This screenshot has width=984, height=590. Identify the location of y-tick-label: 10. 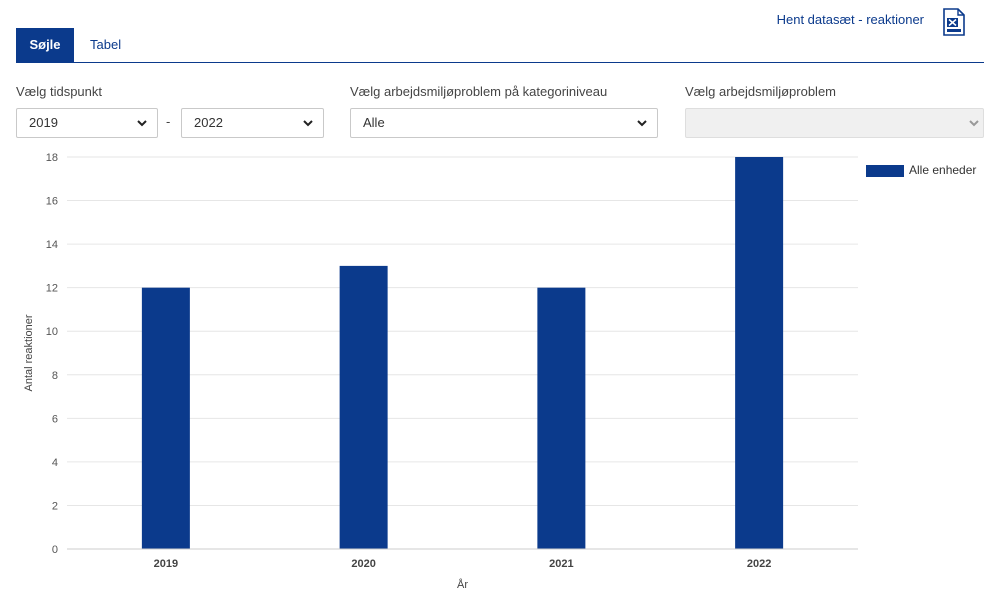
(52, 332).